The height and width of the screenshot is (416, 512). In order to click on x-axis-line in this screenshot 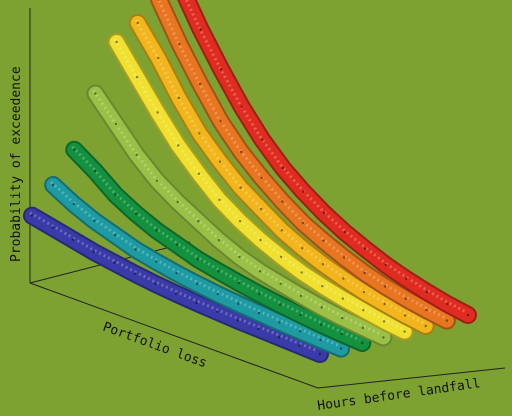, I will do `click(174, 335)`.